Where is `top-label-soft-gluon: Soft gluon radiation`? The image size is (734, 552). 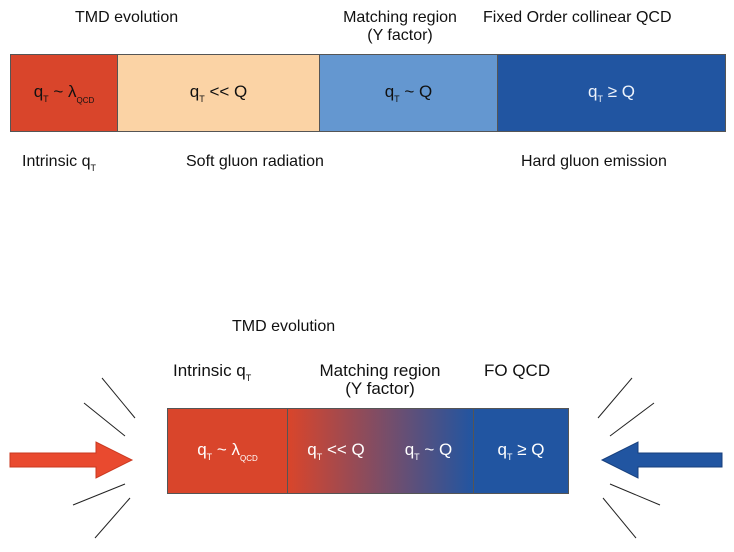
top-label-soft-gluon: Soft gluon radiation is located at coordinates (255, 161).